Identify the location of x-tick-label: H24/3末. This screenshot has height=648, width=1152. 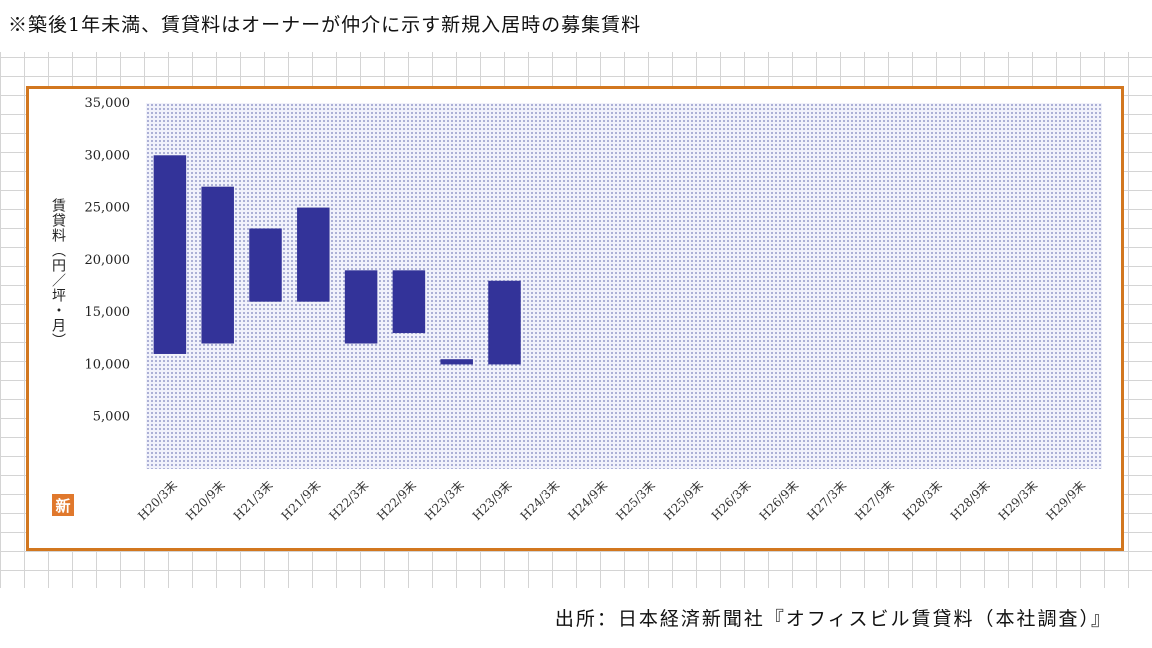
(540, 500).